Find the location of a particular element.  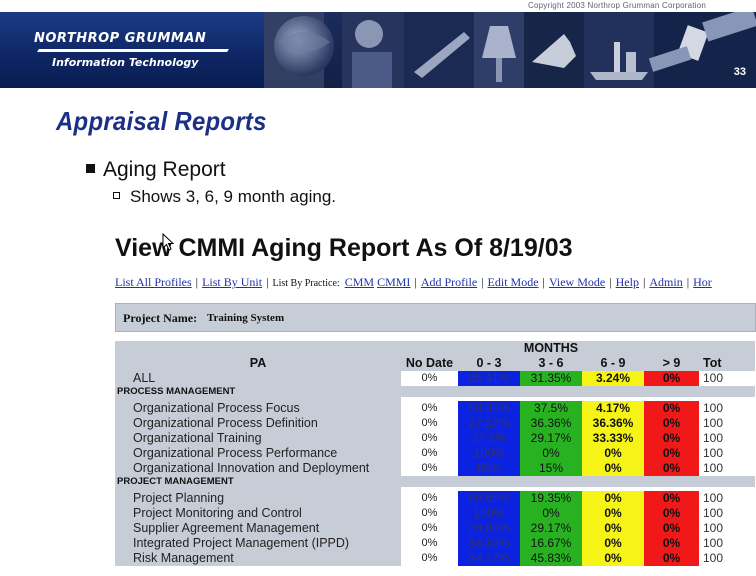

group-name: PROCESS MANAGEMENT is located at coordinates (435, 391).